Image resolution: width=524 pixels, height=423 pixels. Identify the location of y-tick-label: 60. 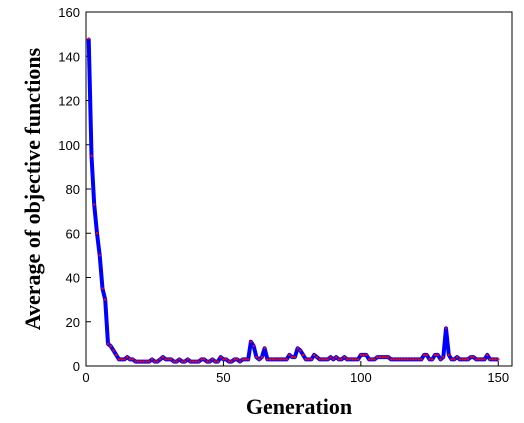
(73, 233).